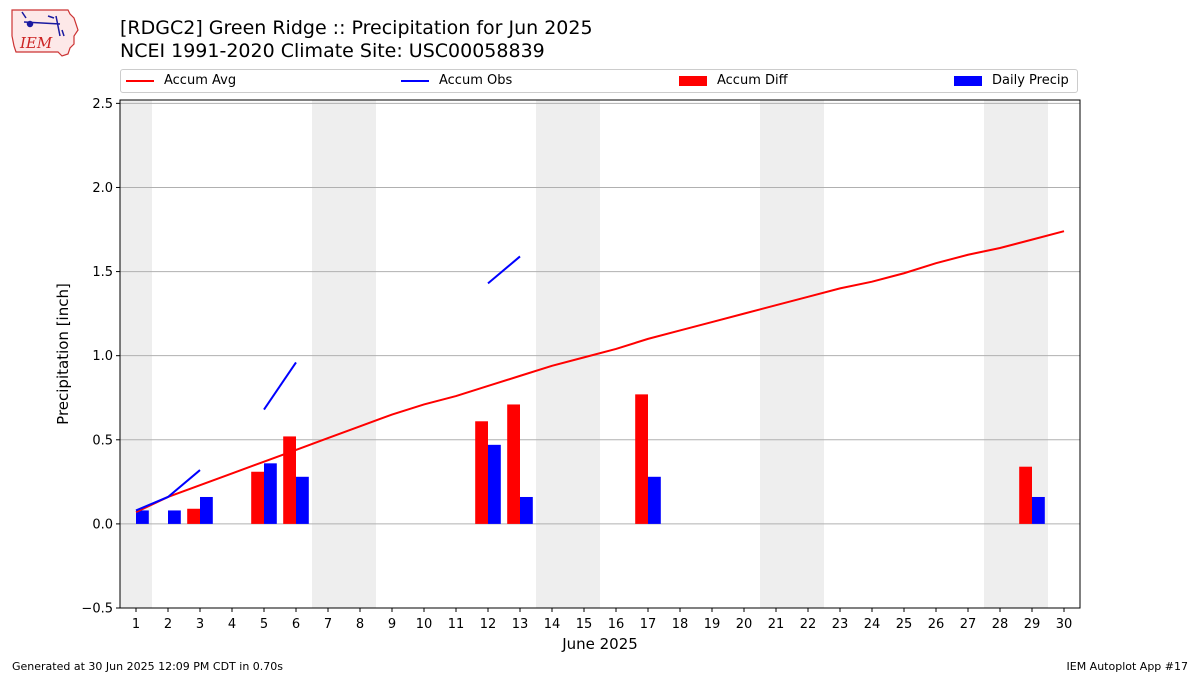 This screenshot has height=675, width=1200. I want to click on legend-swatch-accum-diff, so click(693, 80).